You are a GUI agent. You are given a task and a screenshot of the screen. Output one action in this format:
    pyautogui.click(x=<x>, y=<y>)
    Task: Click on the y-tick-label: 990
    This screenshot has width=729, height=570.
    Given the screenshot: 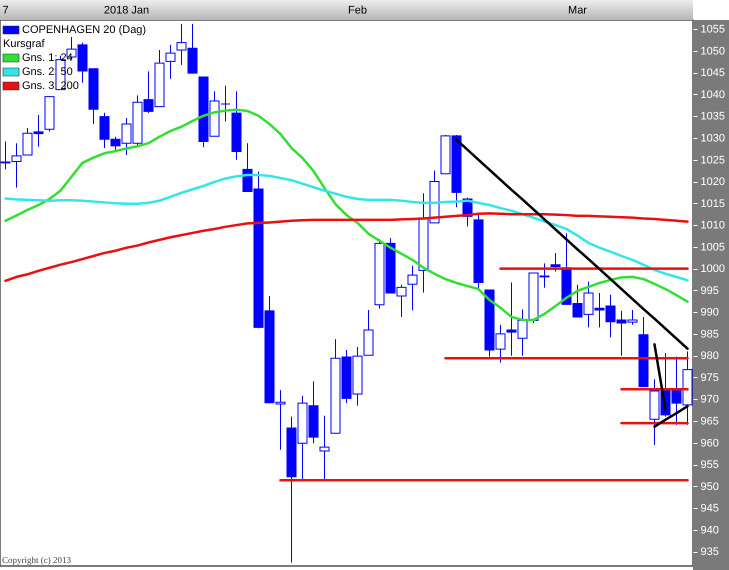 What is the action you would take?
    pyautogui.click(x=709, y=312)
    